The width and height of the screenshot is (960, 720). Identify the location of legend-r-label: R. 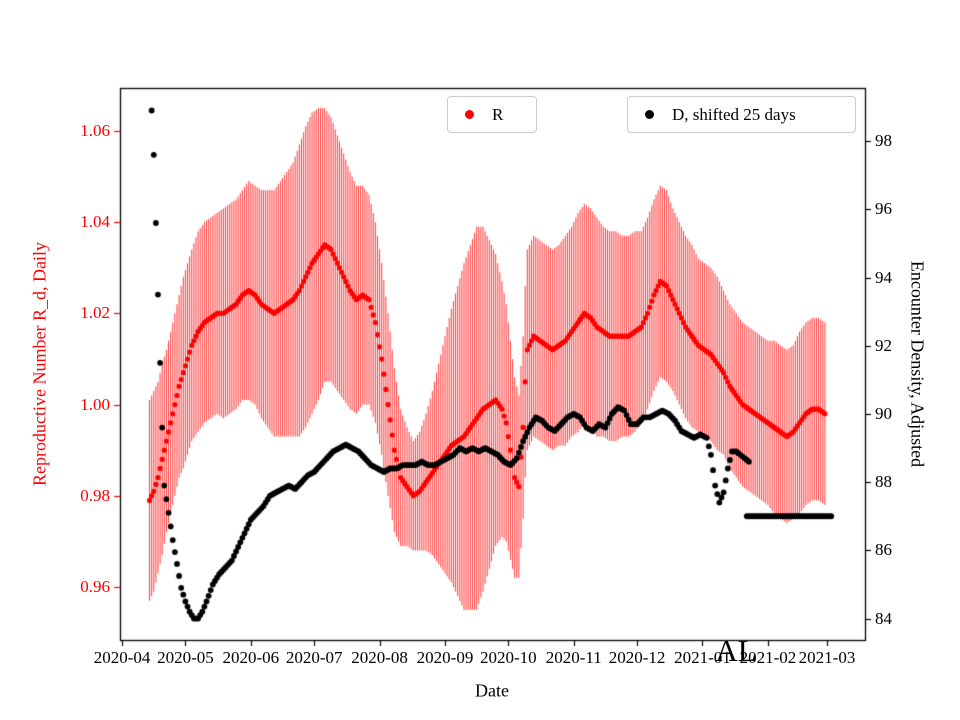
(498, 114).